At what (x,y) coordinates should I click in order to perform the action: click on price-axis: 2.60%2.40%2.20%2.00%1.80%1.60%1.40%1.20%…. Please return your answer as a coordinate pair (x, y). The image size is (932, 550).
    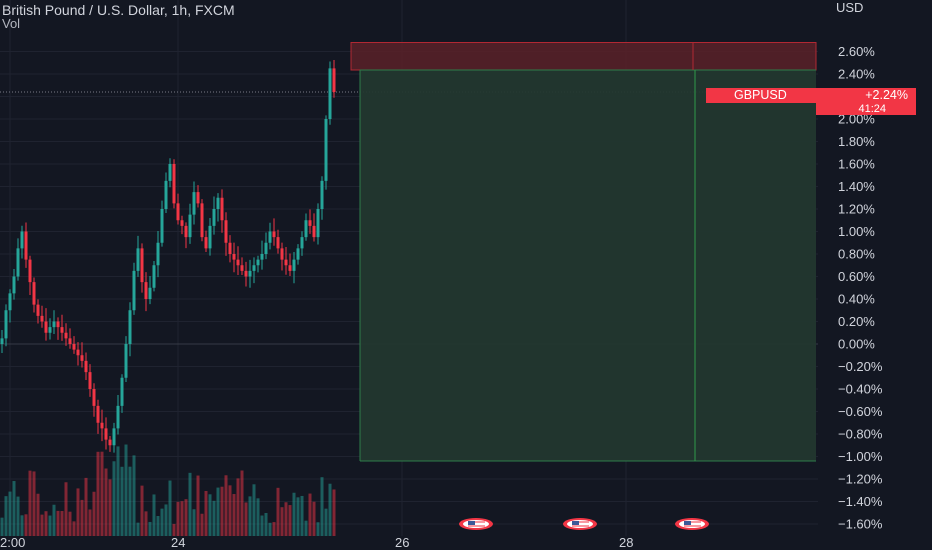
    Looking at the image, I should click on (860, 288).